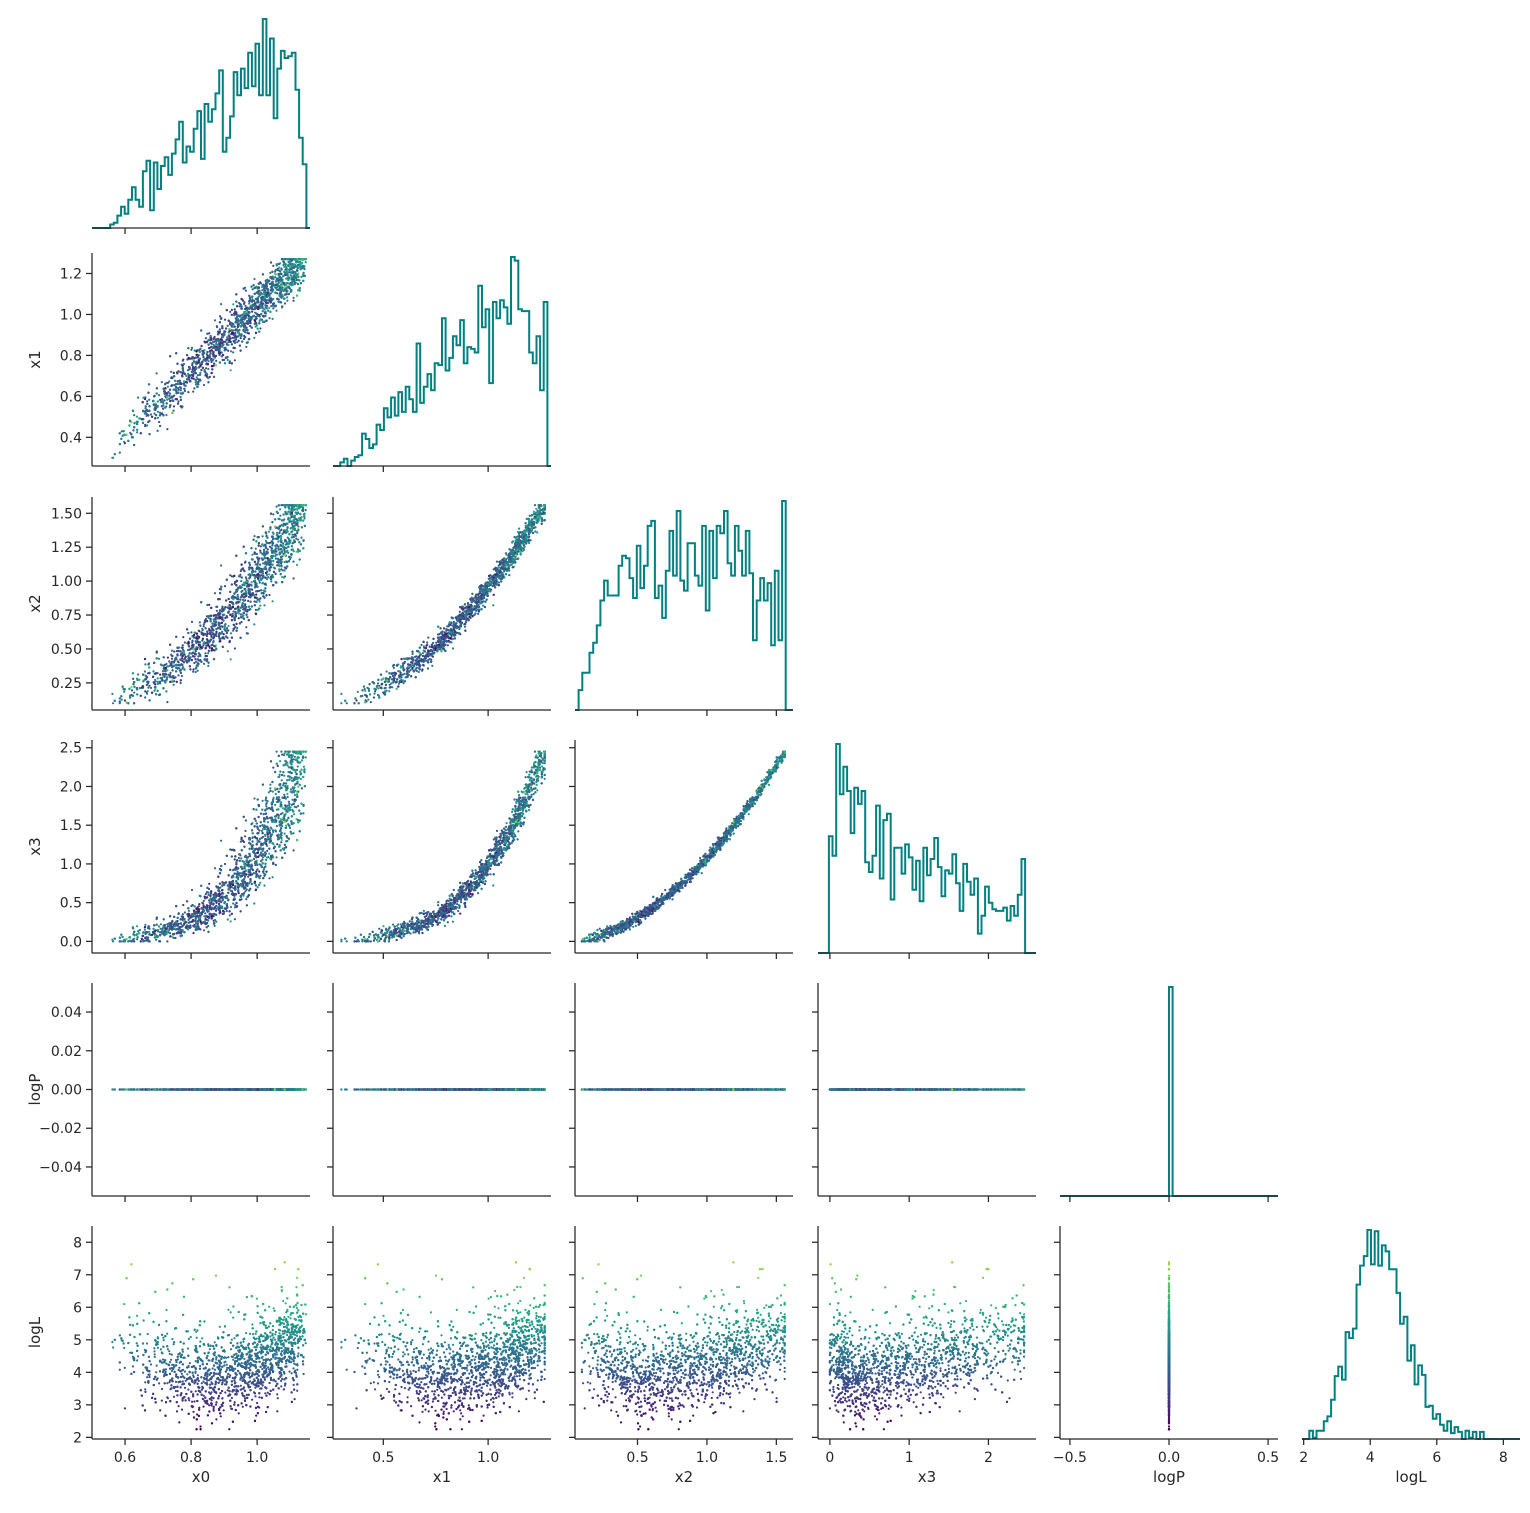 The image size is (1530, 1513). What do you see at coordinates (168, 362) in the screenshot?
I see `panel-x1-vs-x0: 0.40.60.81.01.2x1` at bounding box center [168, 362].